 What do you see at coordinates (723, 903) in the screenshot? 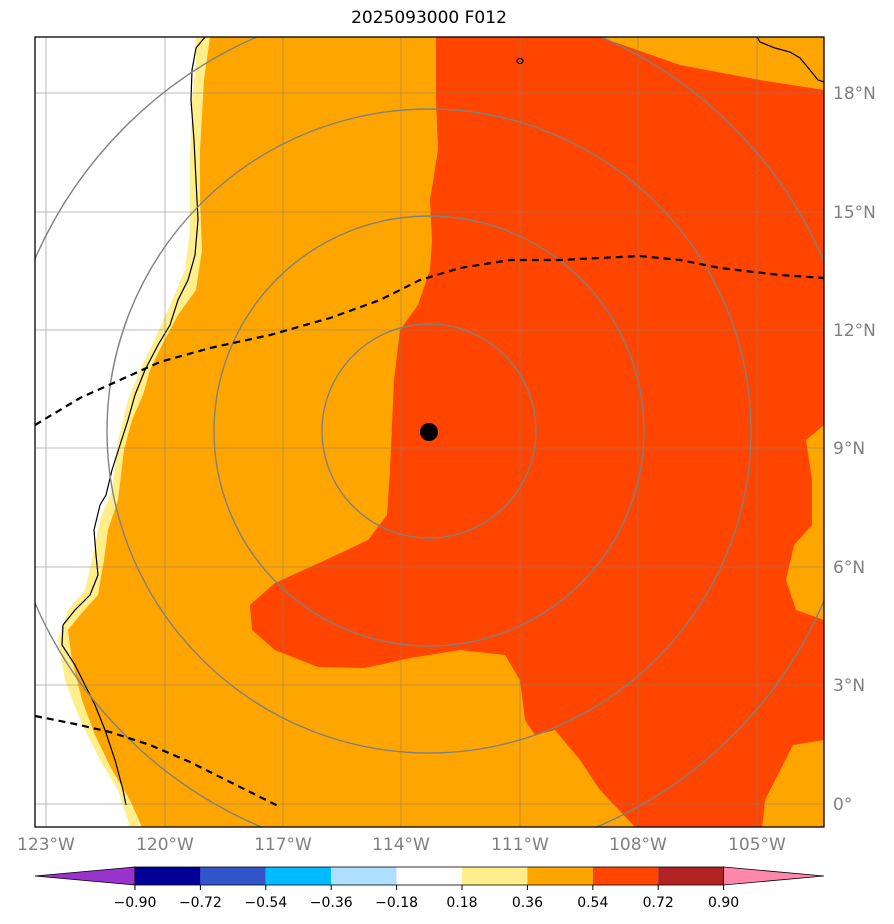
I see `colorbar-label: 0.90` at bounding box center [723, 903].